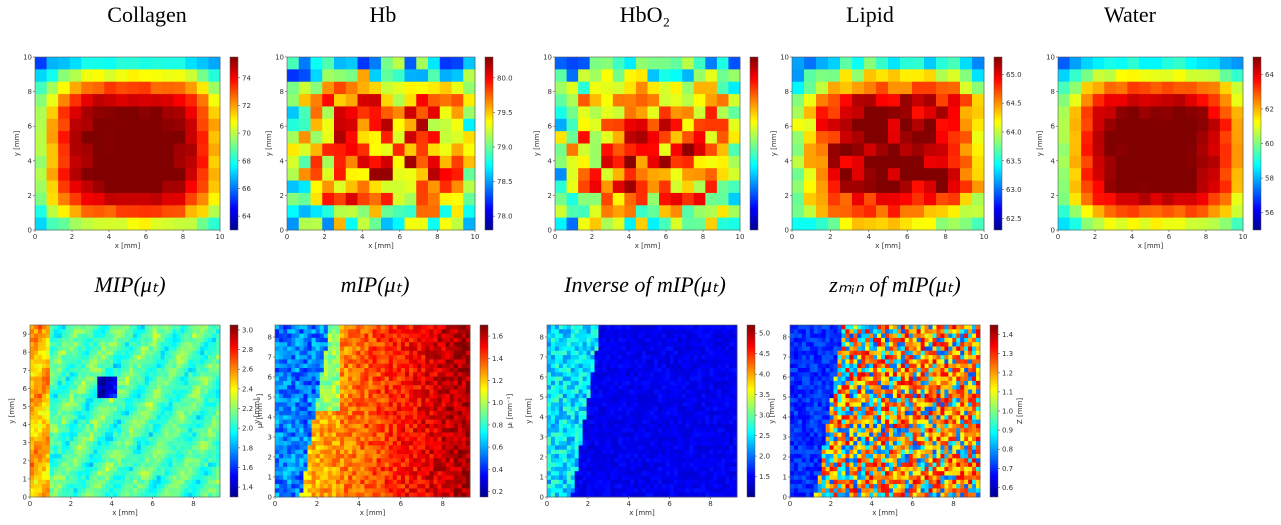 Image resolution: width=1281 pixels, height=525 pixels. What do you see at coordinates (125, 411) in the screenshot?
I see `heatmap` at bounding box center [125, 411].